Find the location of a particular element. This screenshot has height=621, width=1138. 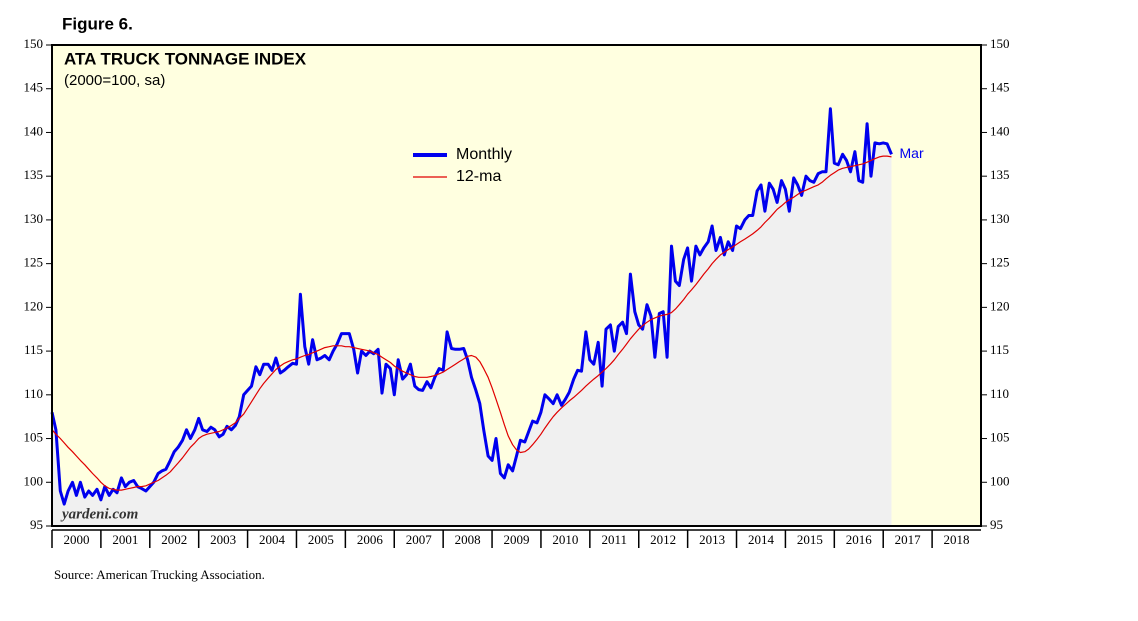

chart-subtitle: (2000=100, sa) is located at coordinates (114, 80).